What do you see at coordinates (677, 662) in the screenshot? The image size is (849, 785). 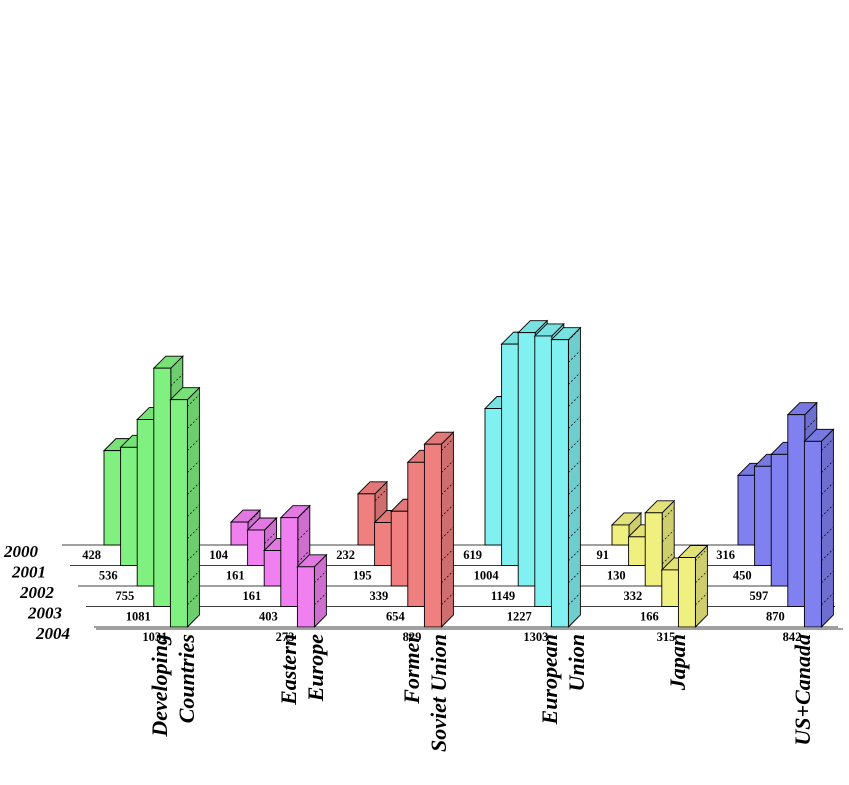 I see `category-label: Japan` at bounding box center [677, 662].